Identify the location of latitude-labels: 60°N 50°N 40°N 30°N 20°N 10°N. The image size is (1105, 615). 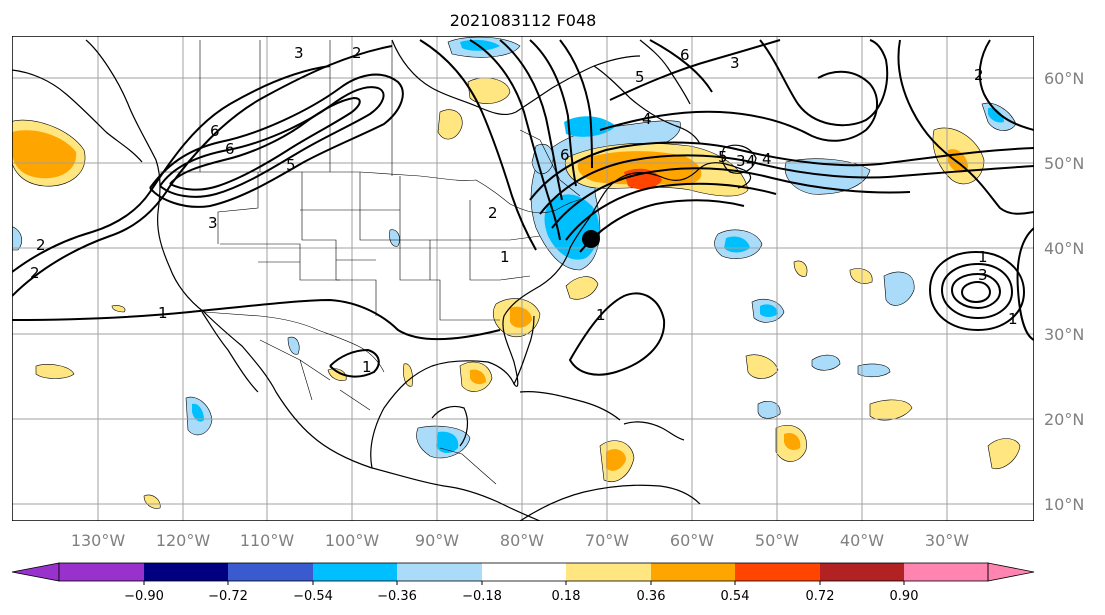
(1064, 291).